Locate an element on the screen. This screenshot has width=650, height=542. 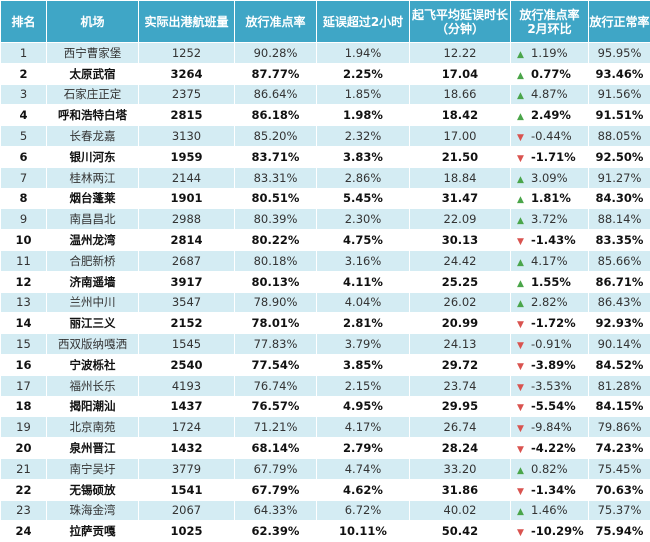
flights-cell: 1724 is located at coordinates (187, 427).